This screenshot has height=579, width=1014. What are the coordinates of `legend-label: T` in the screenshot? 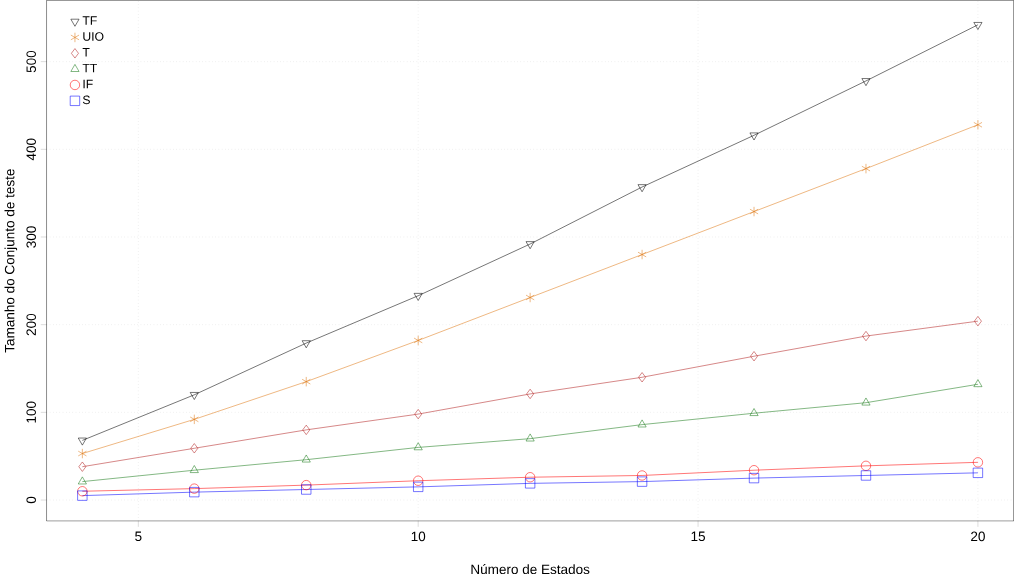 It's located at (86, 52).